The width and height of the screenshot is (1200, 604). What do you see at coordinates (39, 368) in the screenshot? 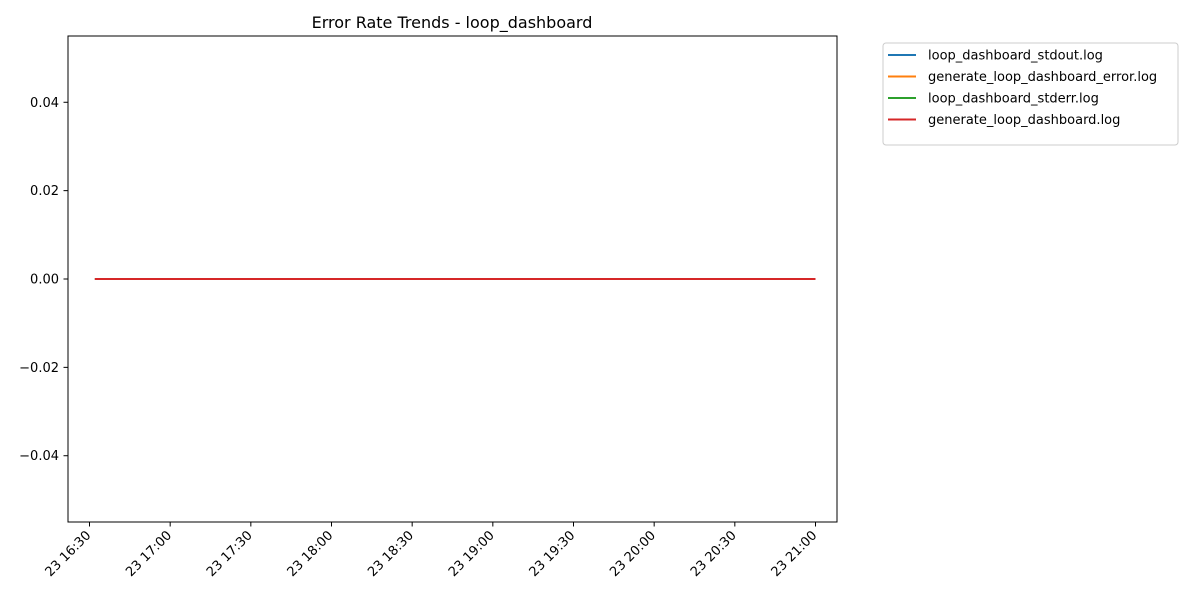
I see `y-tick-label: −0.02` at bounding box center [39, 368].